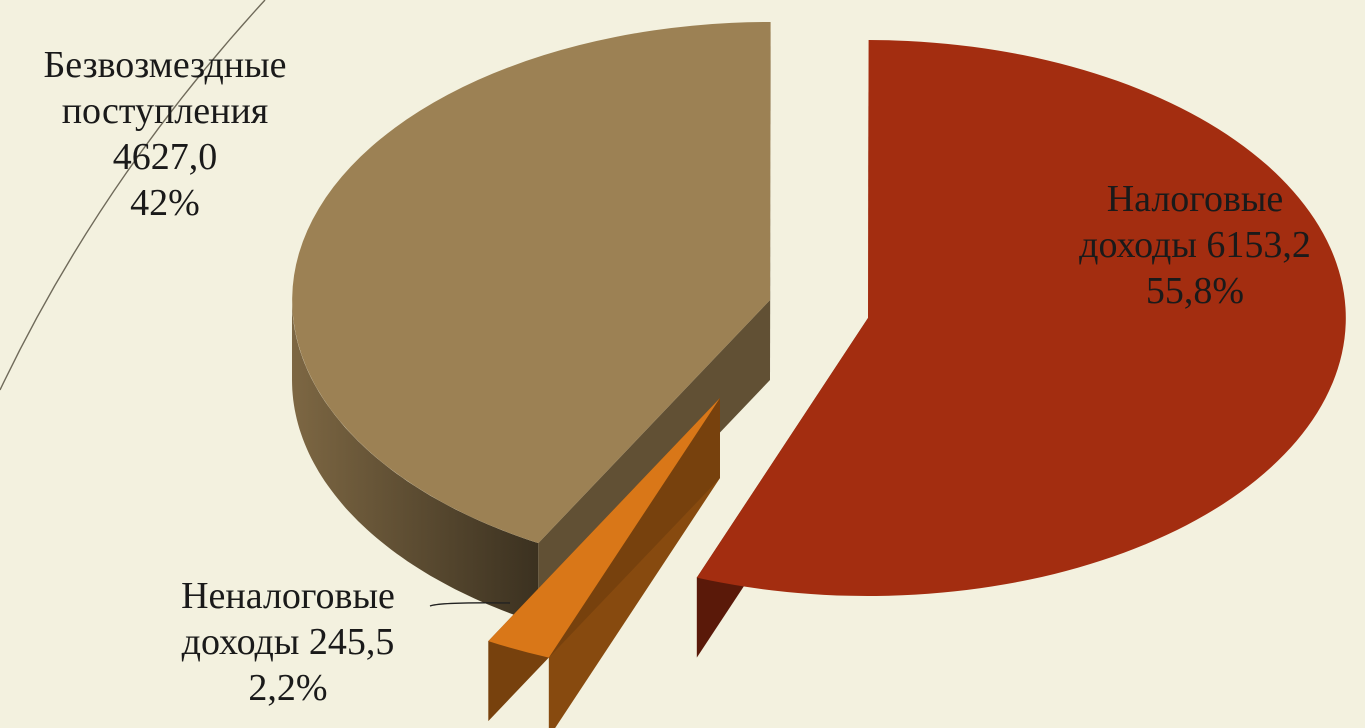 The image size is (1365, 728). I want to click on slice-label-percent: 55,8%, so click(1195, 291).